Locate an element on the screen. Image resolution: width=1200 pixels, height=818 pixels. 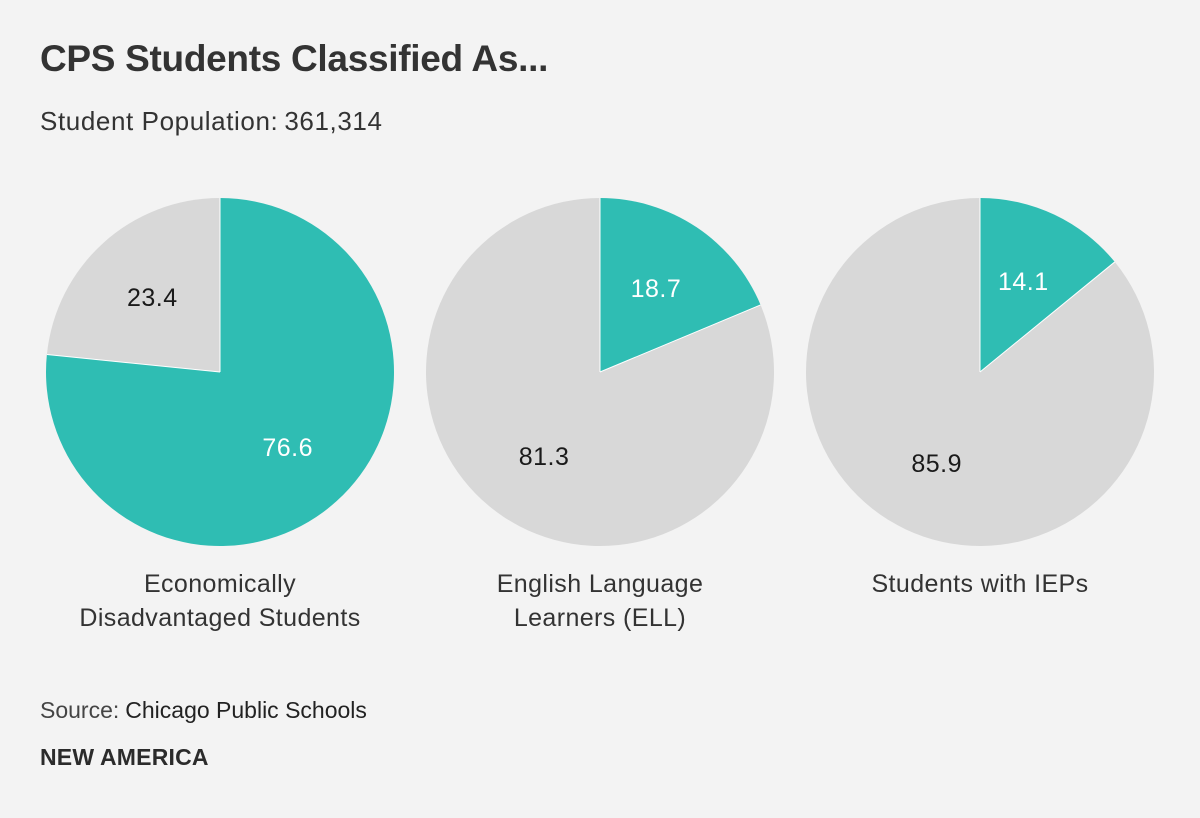
pie-caption-students-with-ieps: Students with IEPs is located at coordinates (980, 584).